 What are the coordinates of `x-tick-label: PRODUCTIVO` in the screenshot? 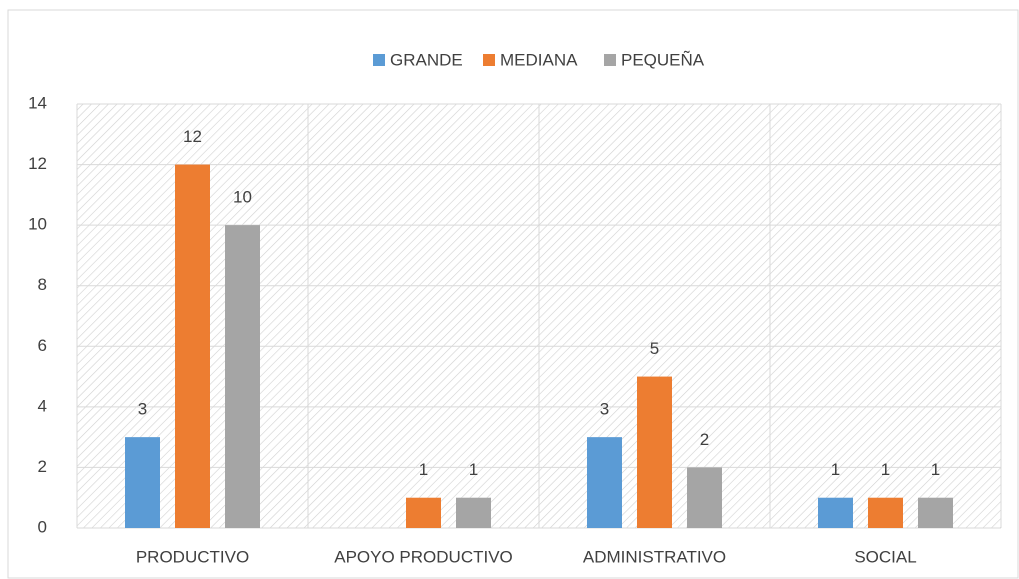 It's located at (192, 556).